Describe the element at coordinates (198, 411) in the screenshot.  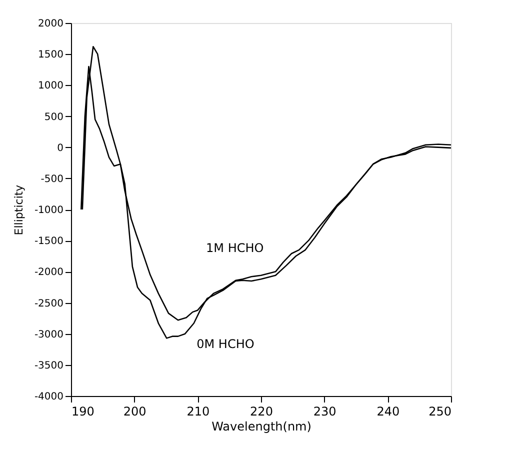
I see `x-tick-label: 210` at that location.